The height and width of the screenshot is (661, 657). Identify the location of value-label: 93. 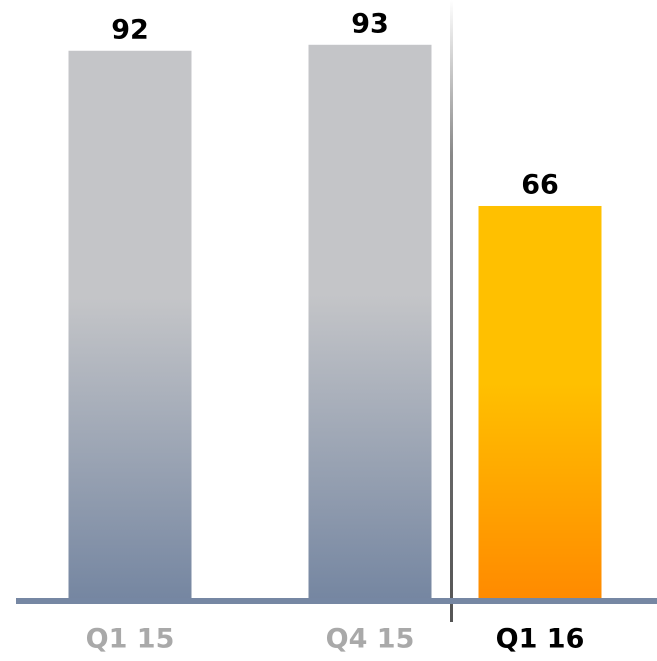
(370, 23).